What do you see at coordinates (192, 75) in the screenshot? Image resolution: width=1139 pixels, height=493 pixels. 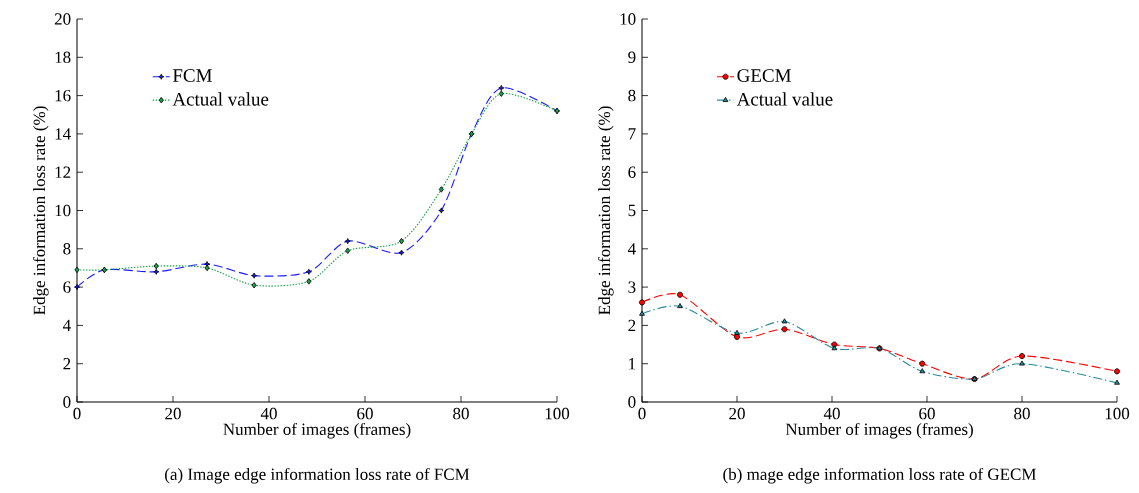 I see `legend-label: FCM` at bounding box center [192, 75].